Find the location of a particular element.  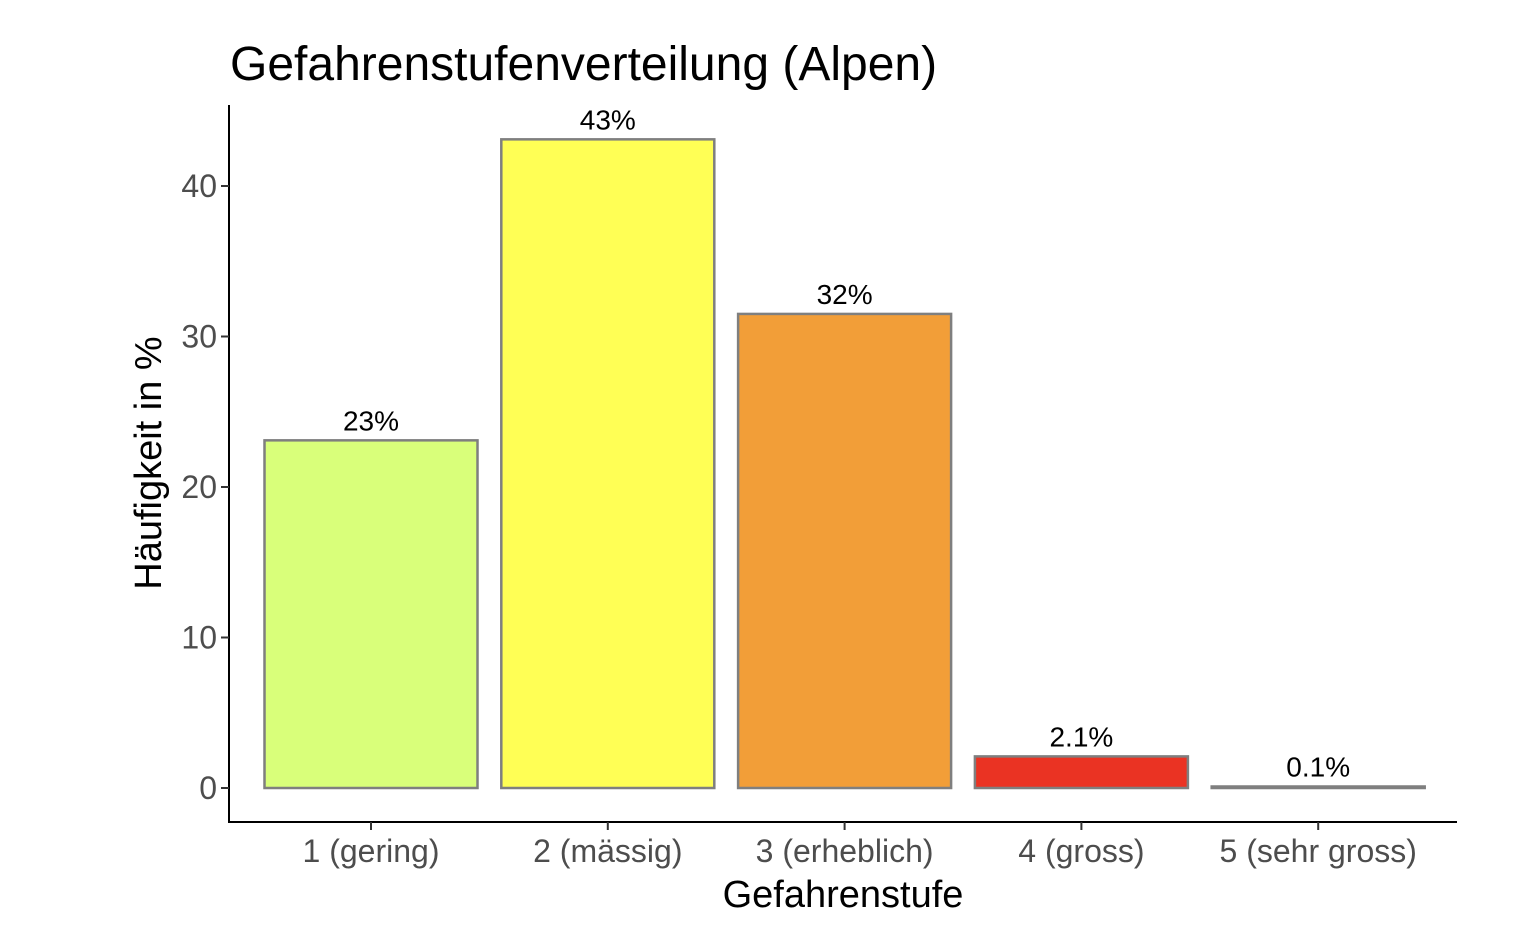

y-ticks-group: 0 10 20 30 40 is located at coordinates (205, 487).